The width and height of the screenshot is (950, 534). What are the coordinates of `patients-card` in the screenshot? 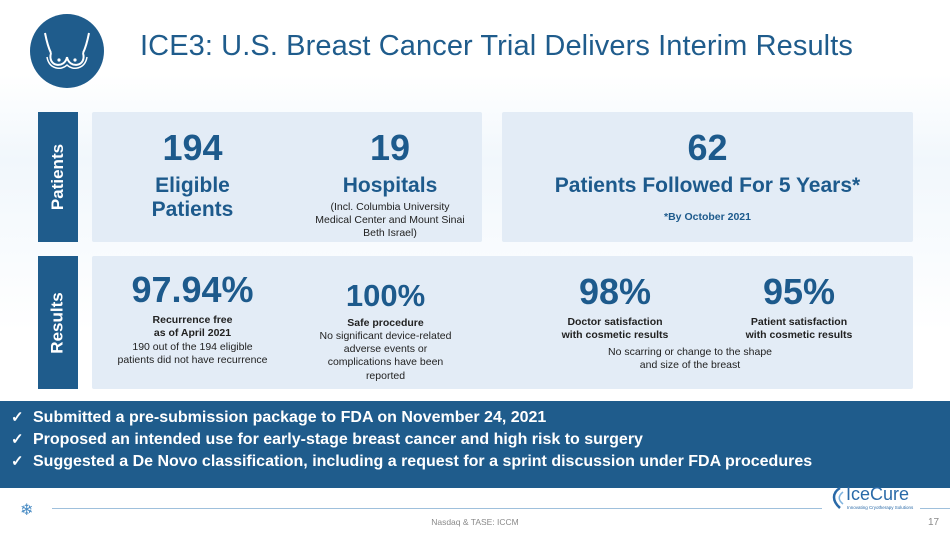 It's located at (287, 177).